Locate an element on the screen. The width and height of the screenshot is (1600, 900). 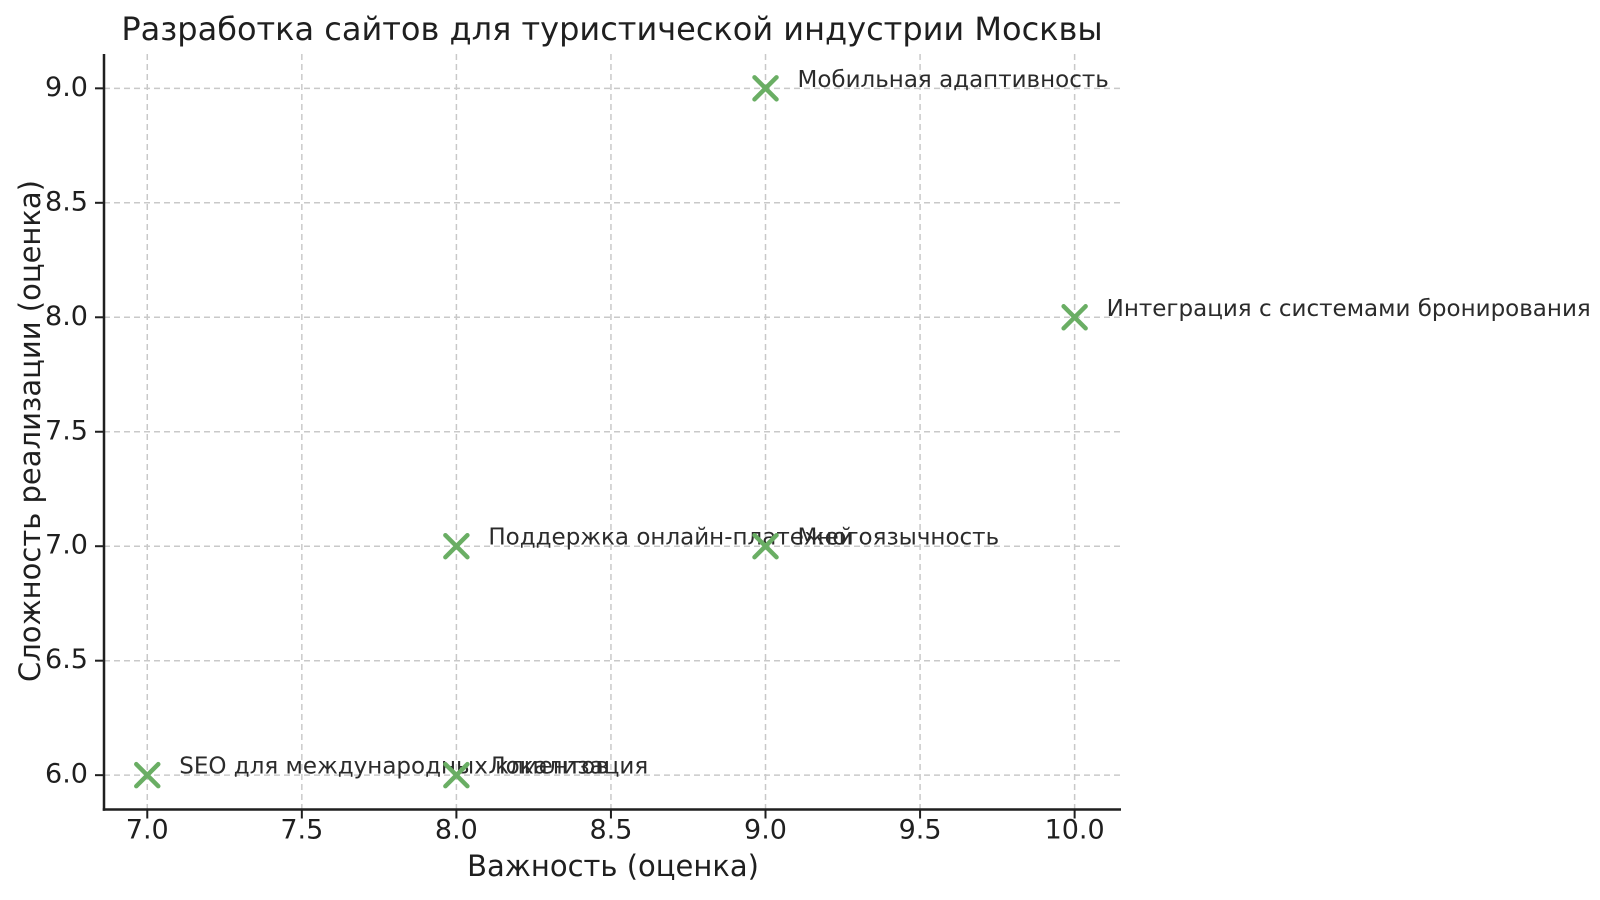
x-tick-label: 8.5 is located at coordinates (610, 830).